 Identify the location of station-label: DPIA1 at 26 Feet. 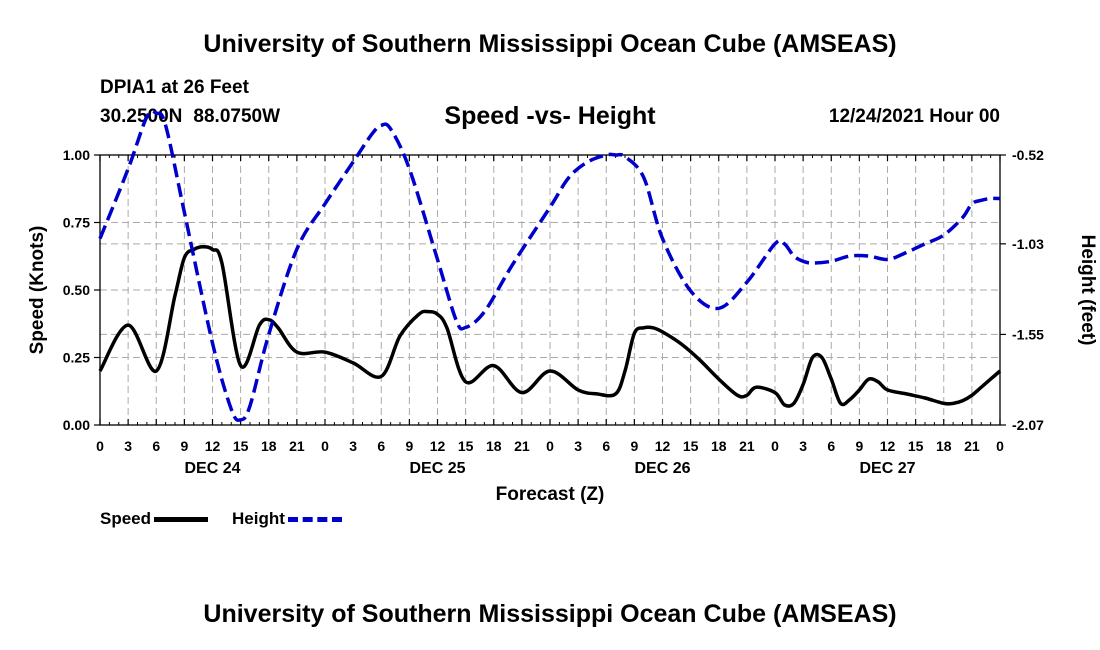
(174, 87).